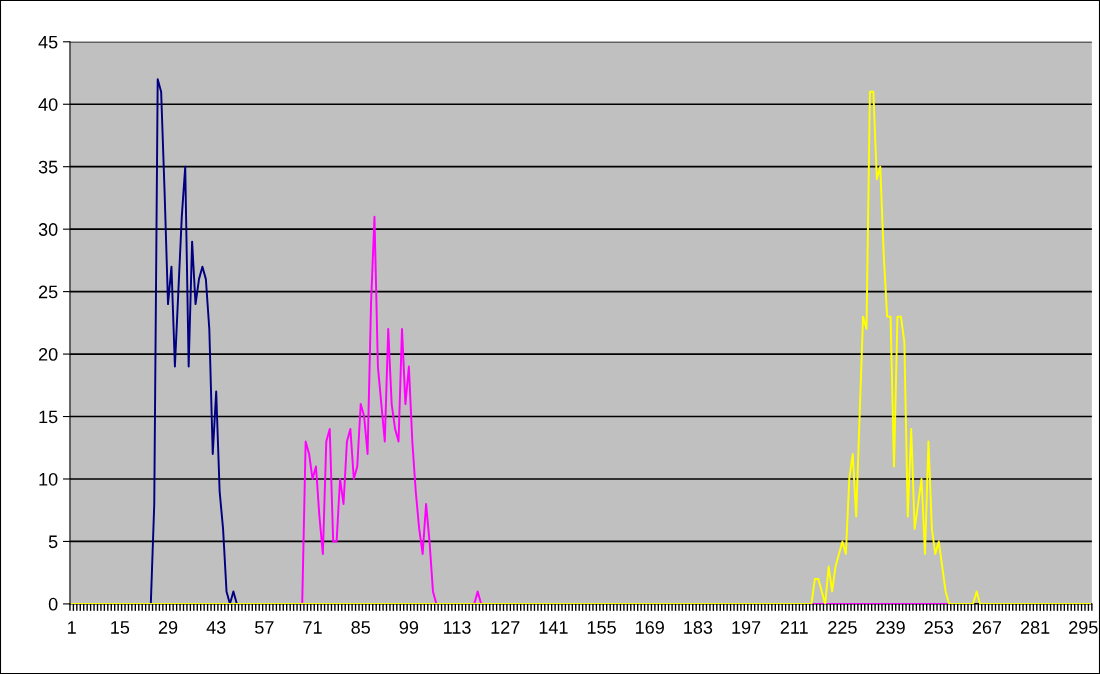 The image size is (1100, 674). What do you see at coordinates (48, 417) in the screenshot?
I see `y-tick-label: 15` at bounding box center [48, 417].